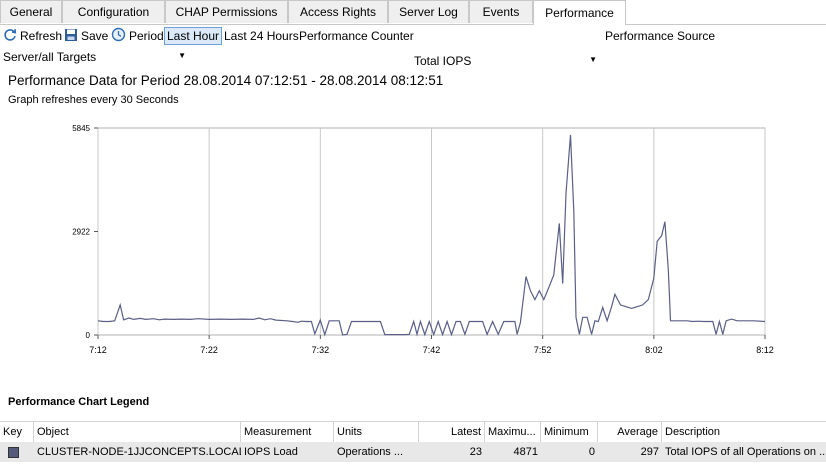 The height and width of the screenshot is (472, 826). What do you see at coordinates (41, 36) in the screenshot?
I see `refresh-label: Refresh` at bounding box center [41, 36].